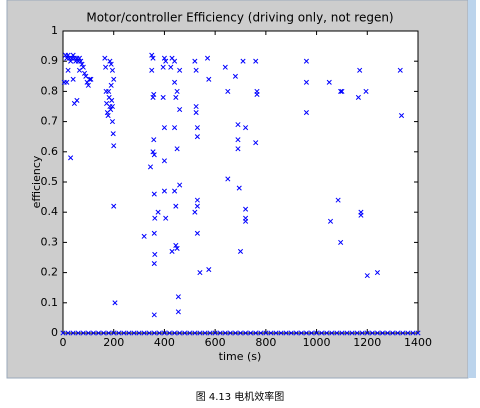 This screenshot has height=408, width=480. What do you see at coordinates (418, 342) in the screenshot?
I see `x-tick-label: 1400` at bounding box center [418, 342].